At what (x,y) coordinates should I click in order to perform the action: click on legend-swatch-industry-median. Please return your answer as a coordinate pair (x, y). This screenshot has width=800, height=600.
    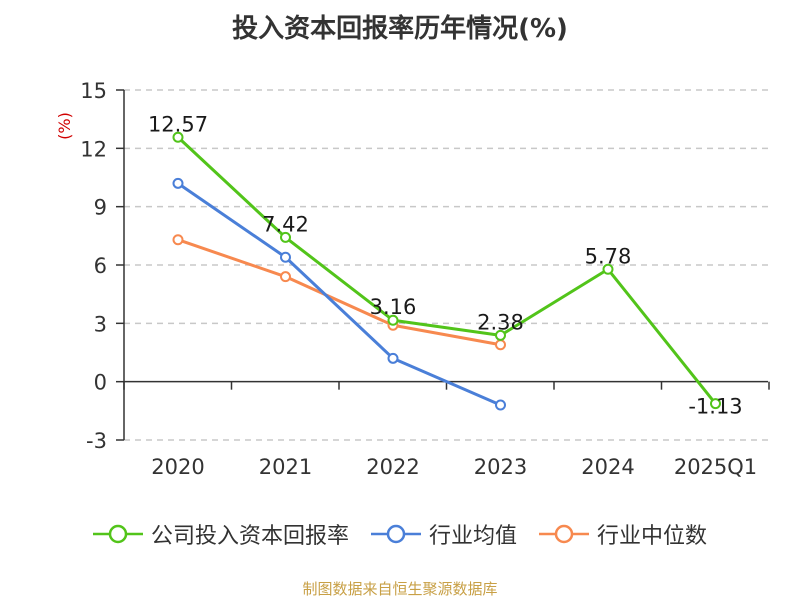
    Looking at the image, I should click on (564, 534).